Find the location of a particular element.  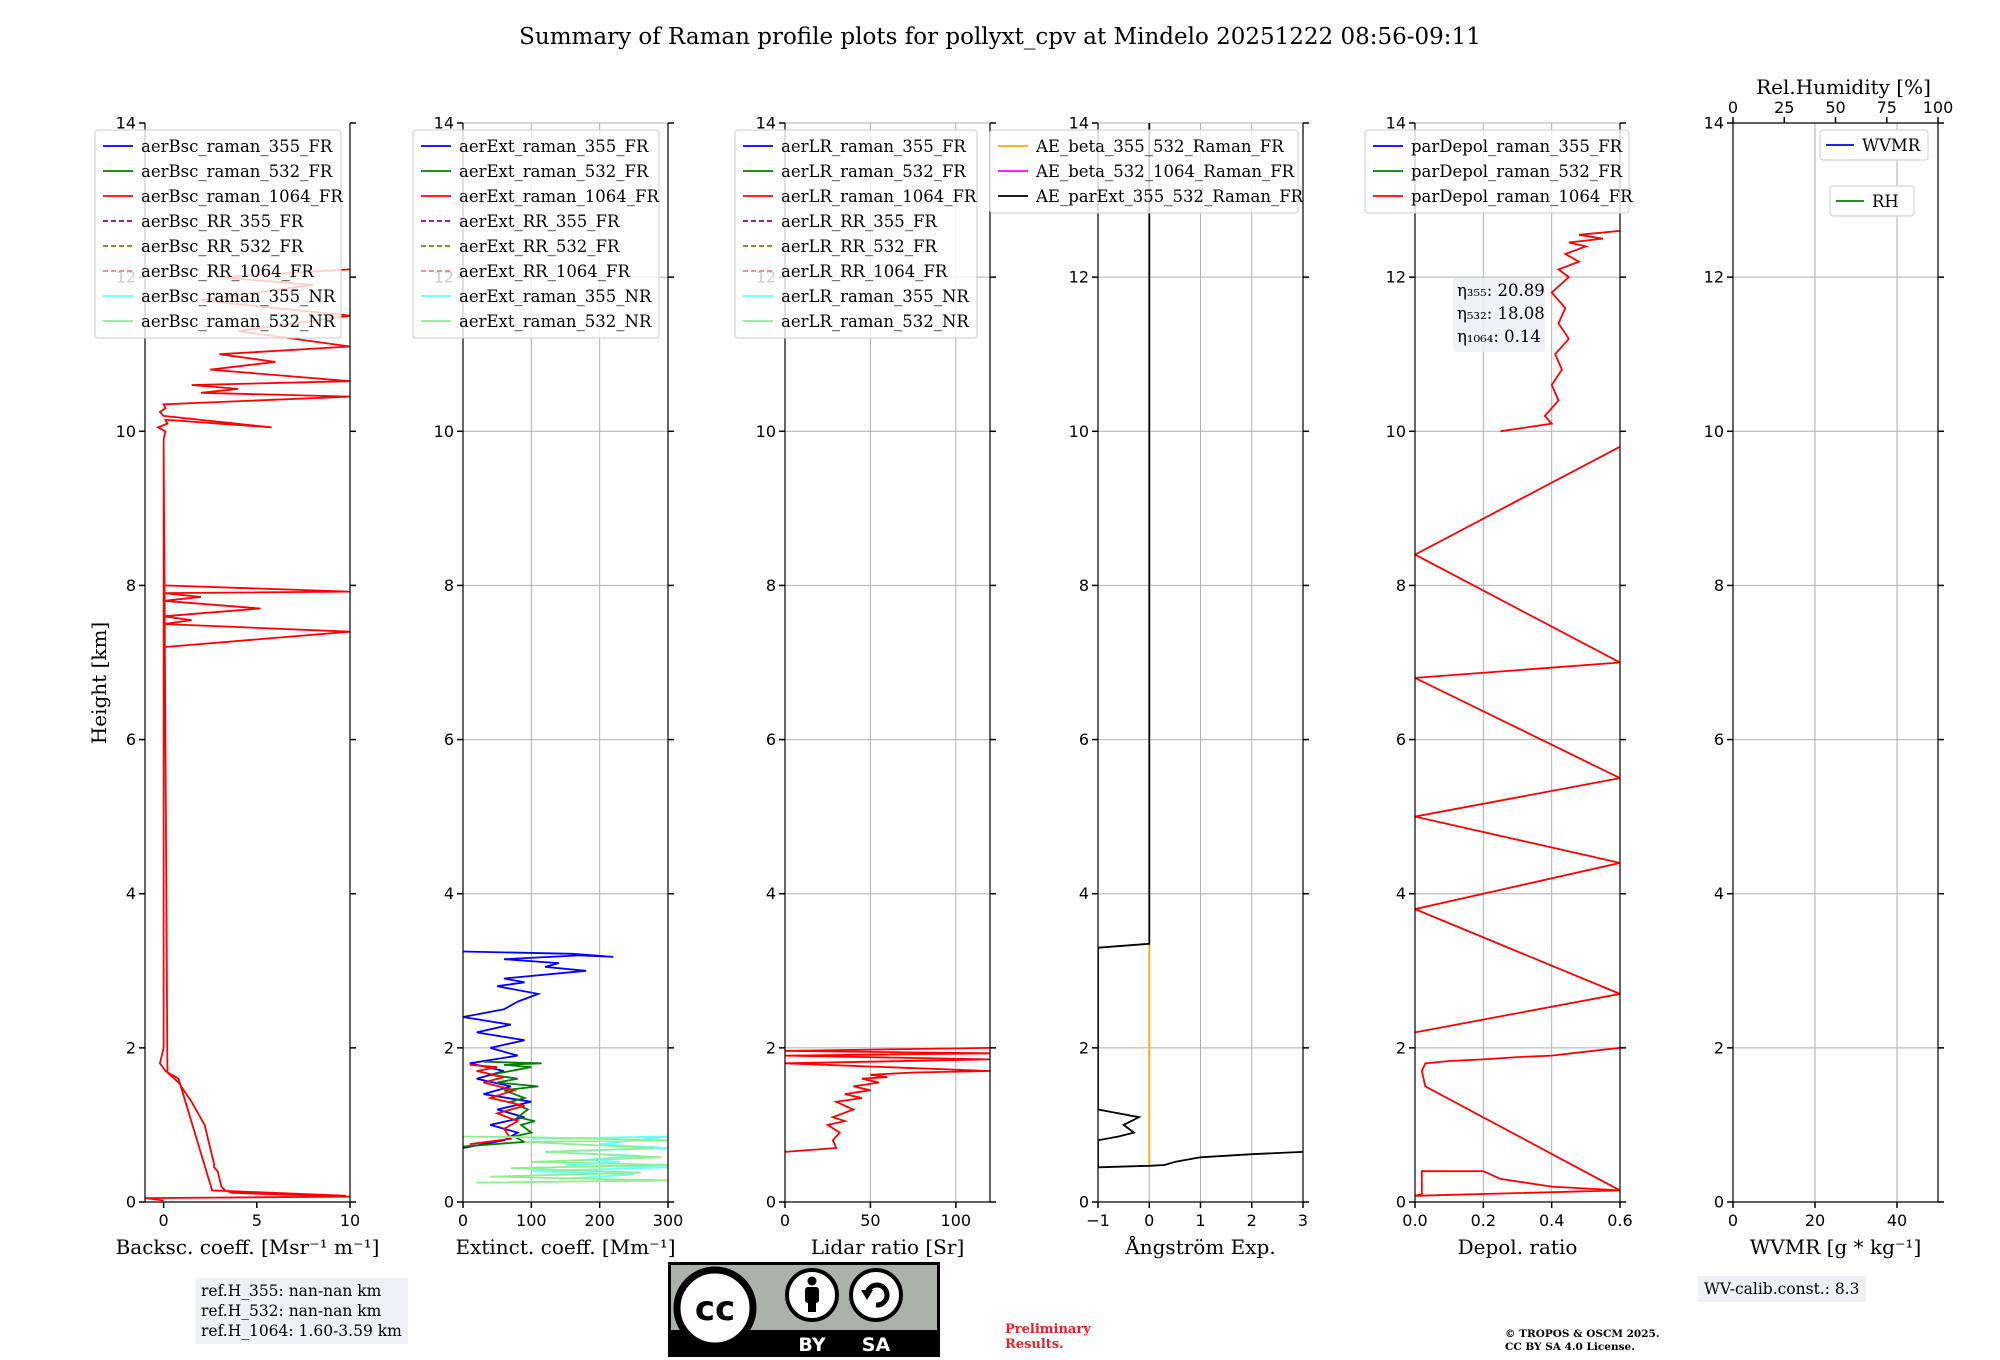

x-axis-label: Extinct. coeff. [Mm⁻¹] is located at coordinates (565, 1247).